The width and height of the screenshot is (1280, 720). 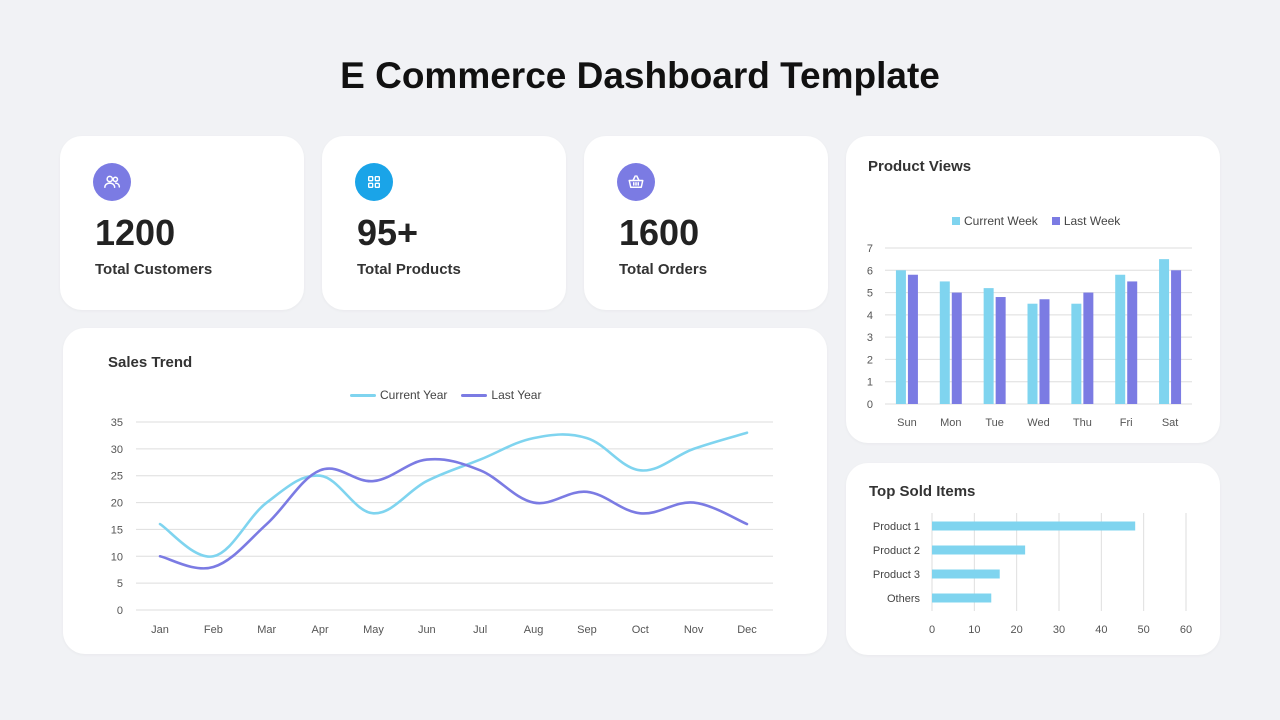 I want to click on product-views-chart: 0 1 2 3 4 5 6 7 Sun Mon Tue Wed Thu Fri Sat, so click(x=1029, y=336).